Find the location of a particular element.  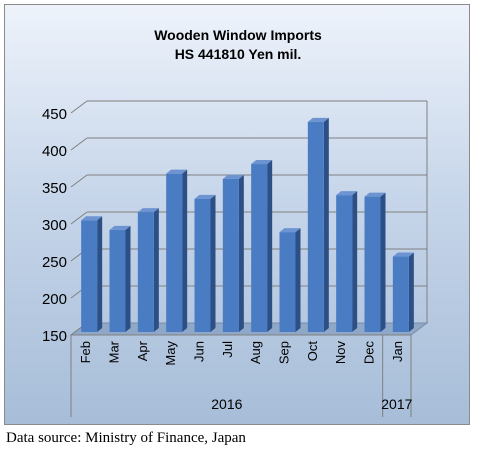

x-tick-label: Sep is located at coordinates (284, 352).